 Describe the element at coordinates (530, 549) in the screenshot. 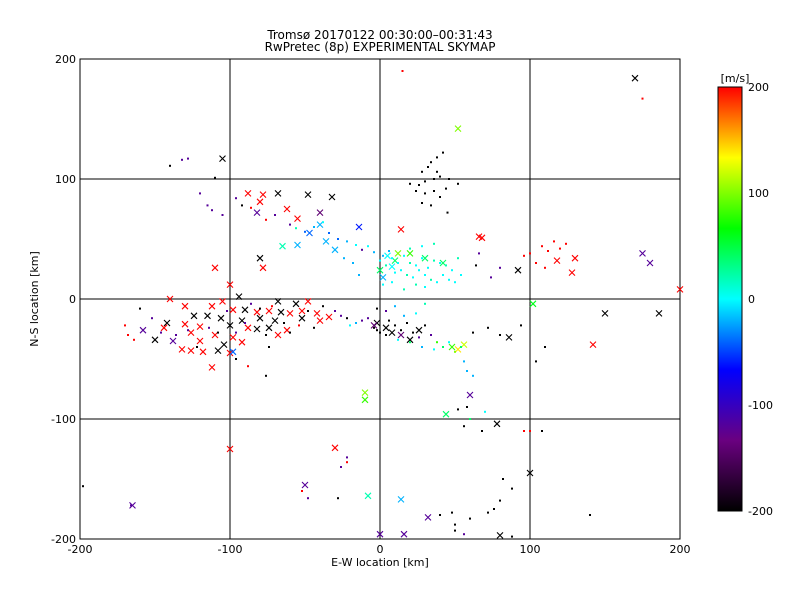

I see `x-tick-label: 100` at that location.